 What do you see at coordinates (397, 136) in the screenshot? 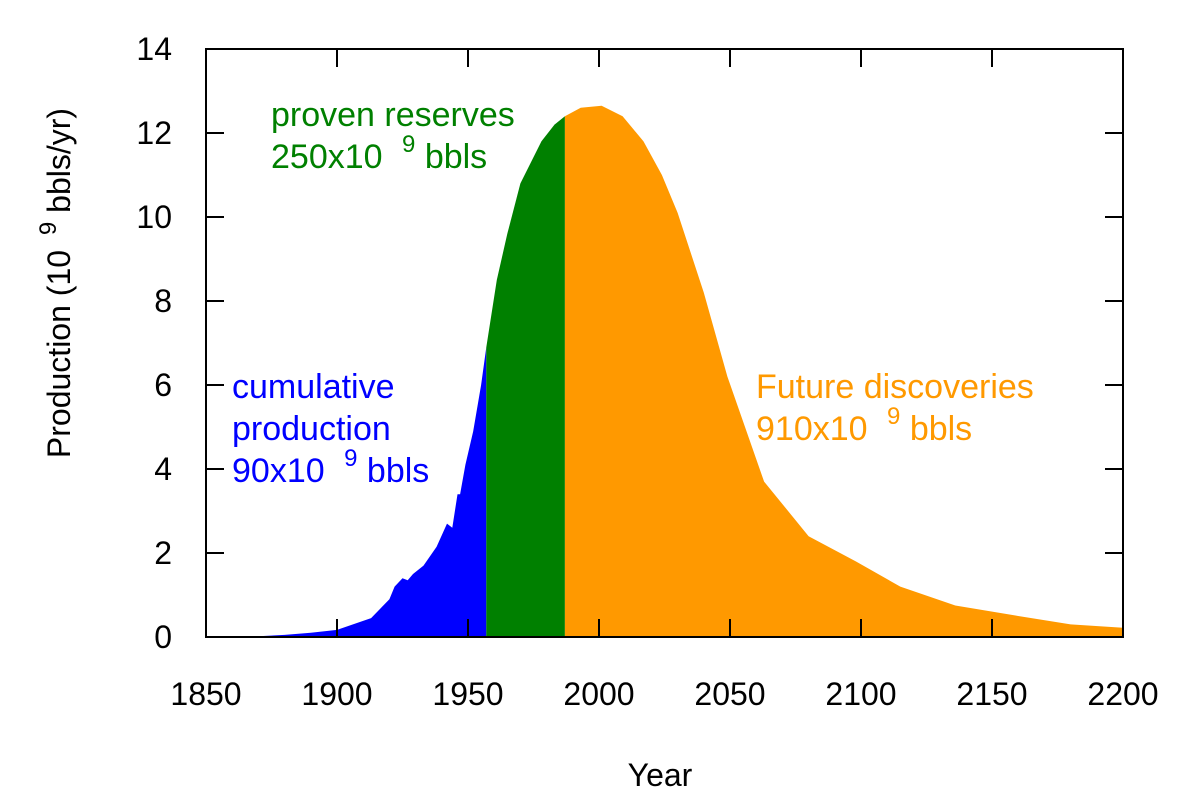
I see `proven-reserves-annotation: proven reserves 250x10 9 bbls` at bounding box center [397, 136].